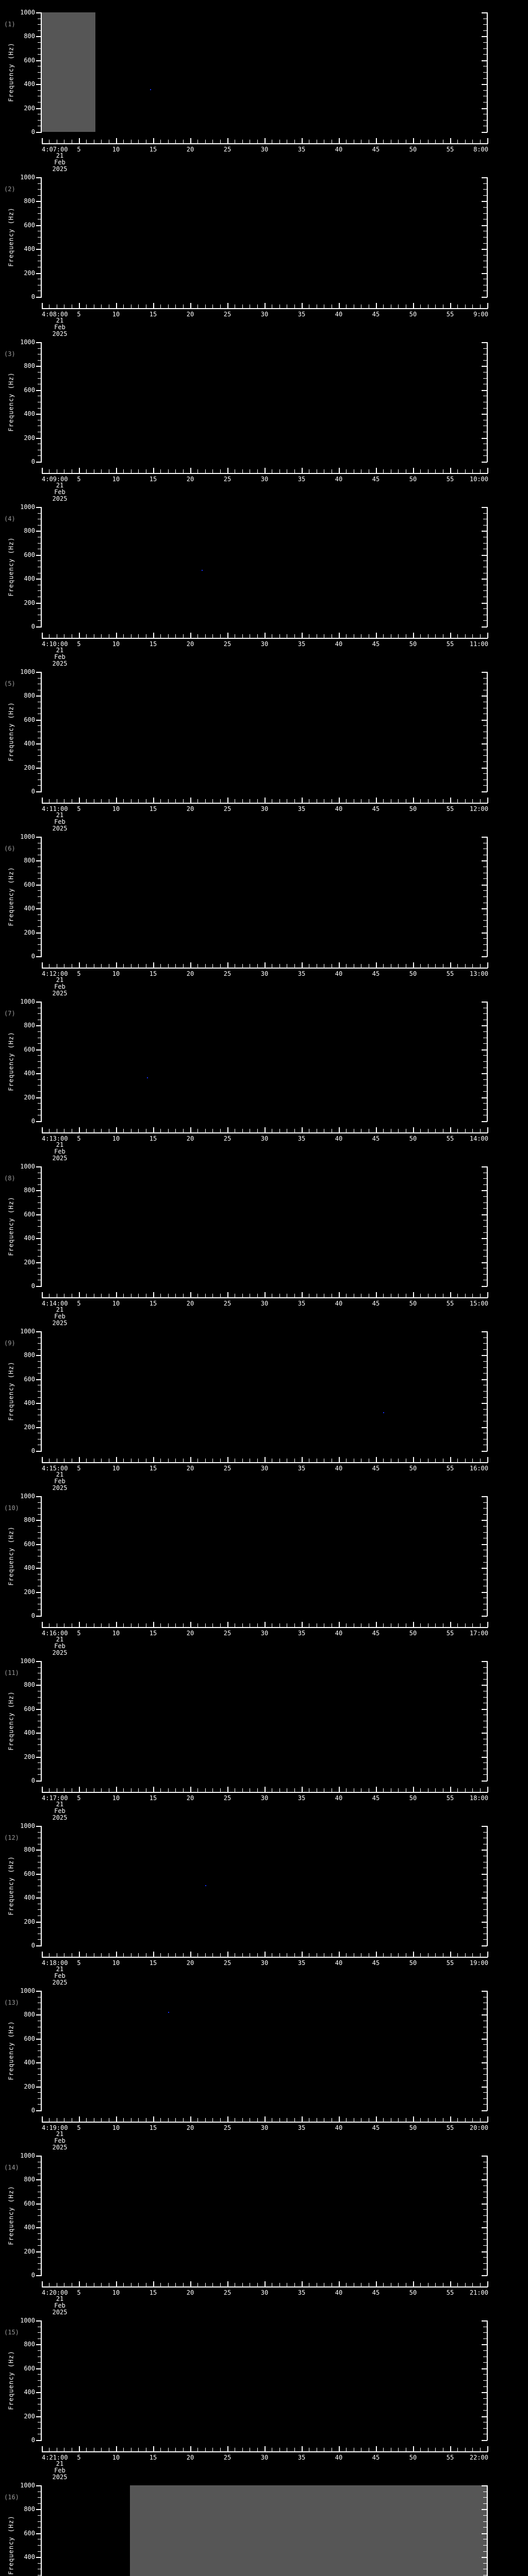  I want to click on plot-area, so click(264, 567).